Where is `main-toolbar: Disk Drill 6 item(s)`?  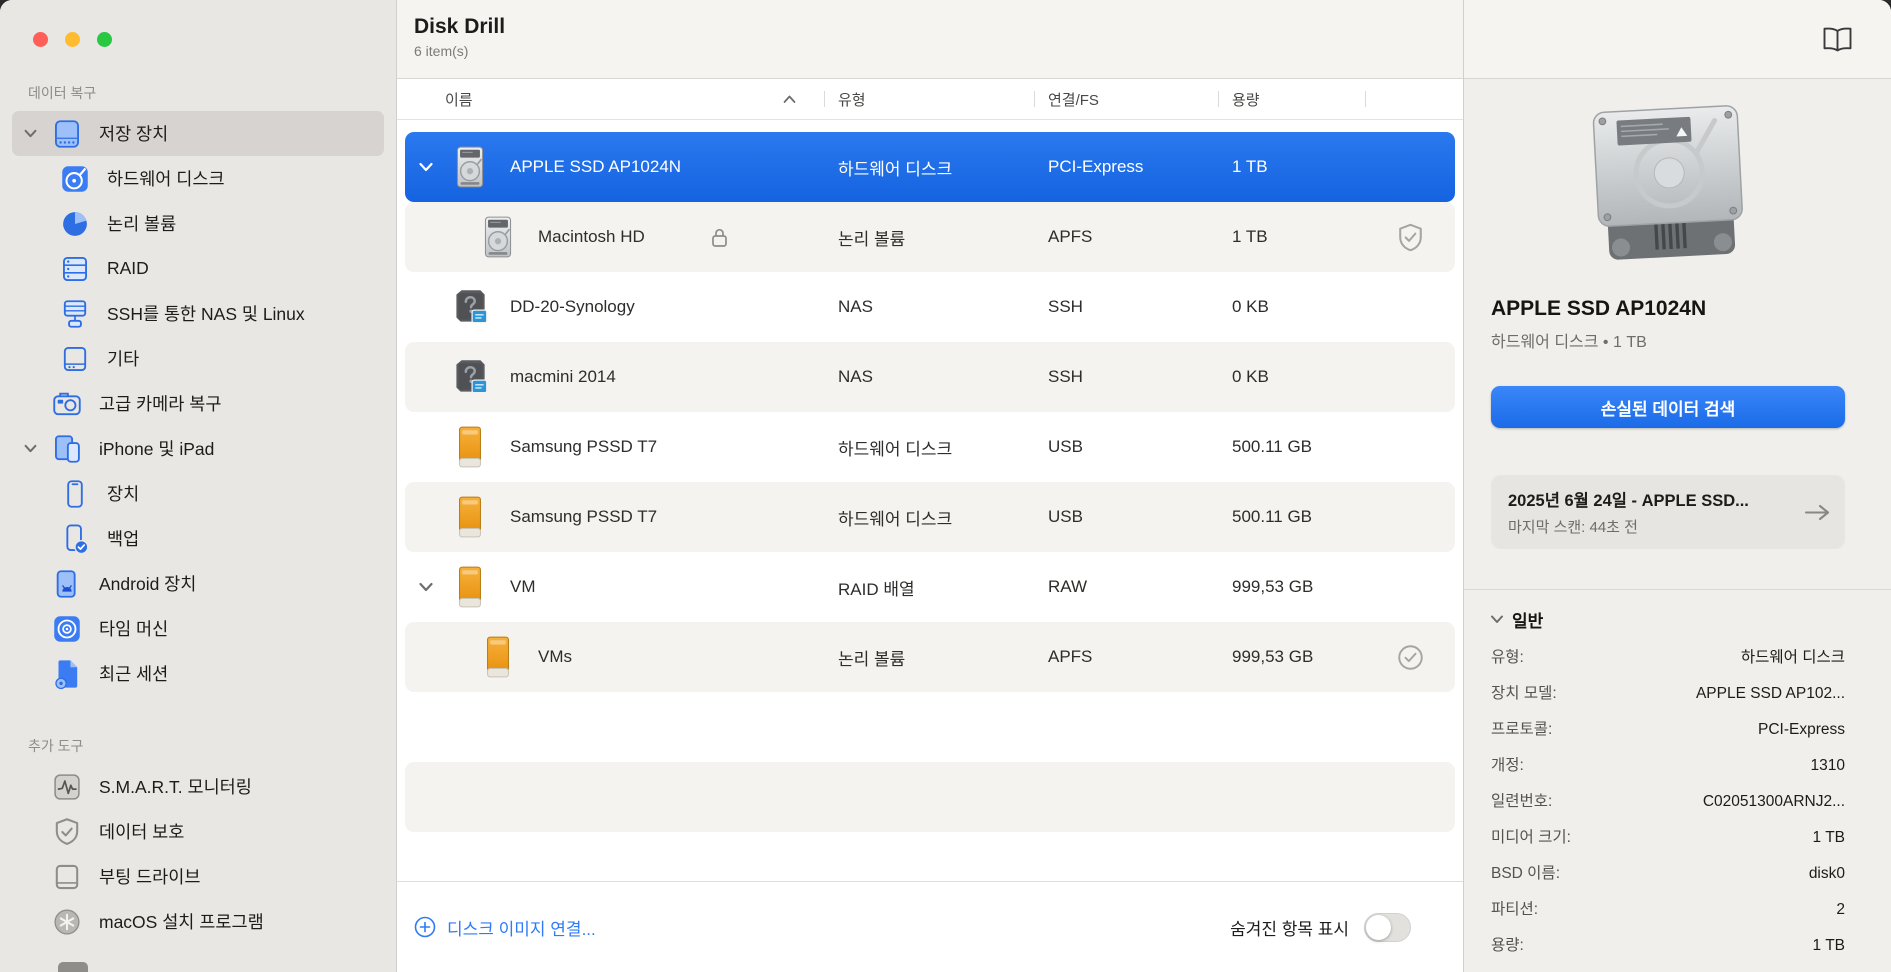
main-toolbar: Disk Drill 6 item(s) is located at coordinates (930, 39).